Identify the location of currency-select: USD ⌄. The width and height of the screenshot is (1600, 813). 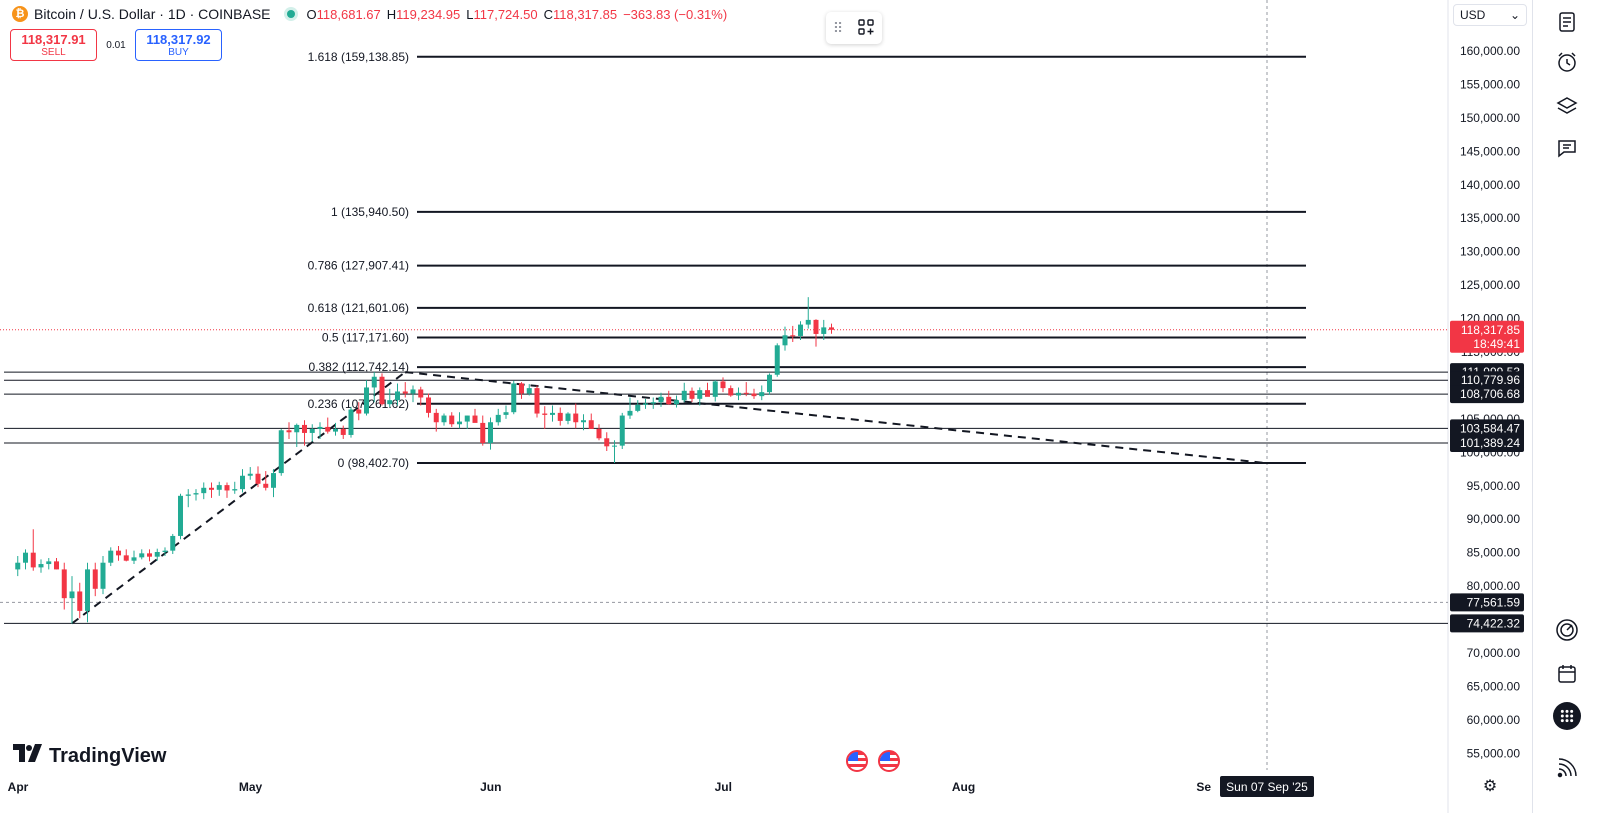
(1490, 15).